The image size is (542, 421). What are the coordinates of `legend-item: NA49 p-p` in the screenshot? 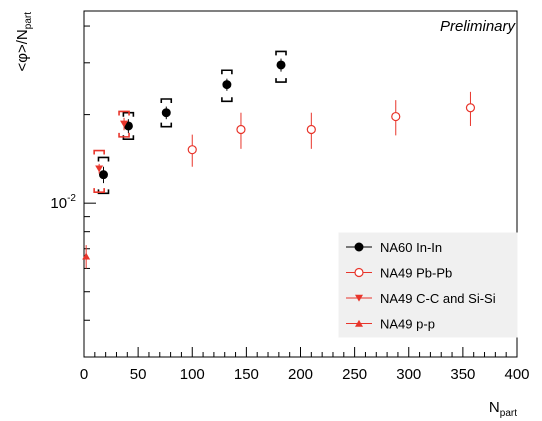 It's located at (390, 324).